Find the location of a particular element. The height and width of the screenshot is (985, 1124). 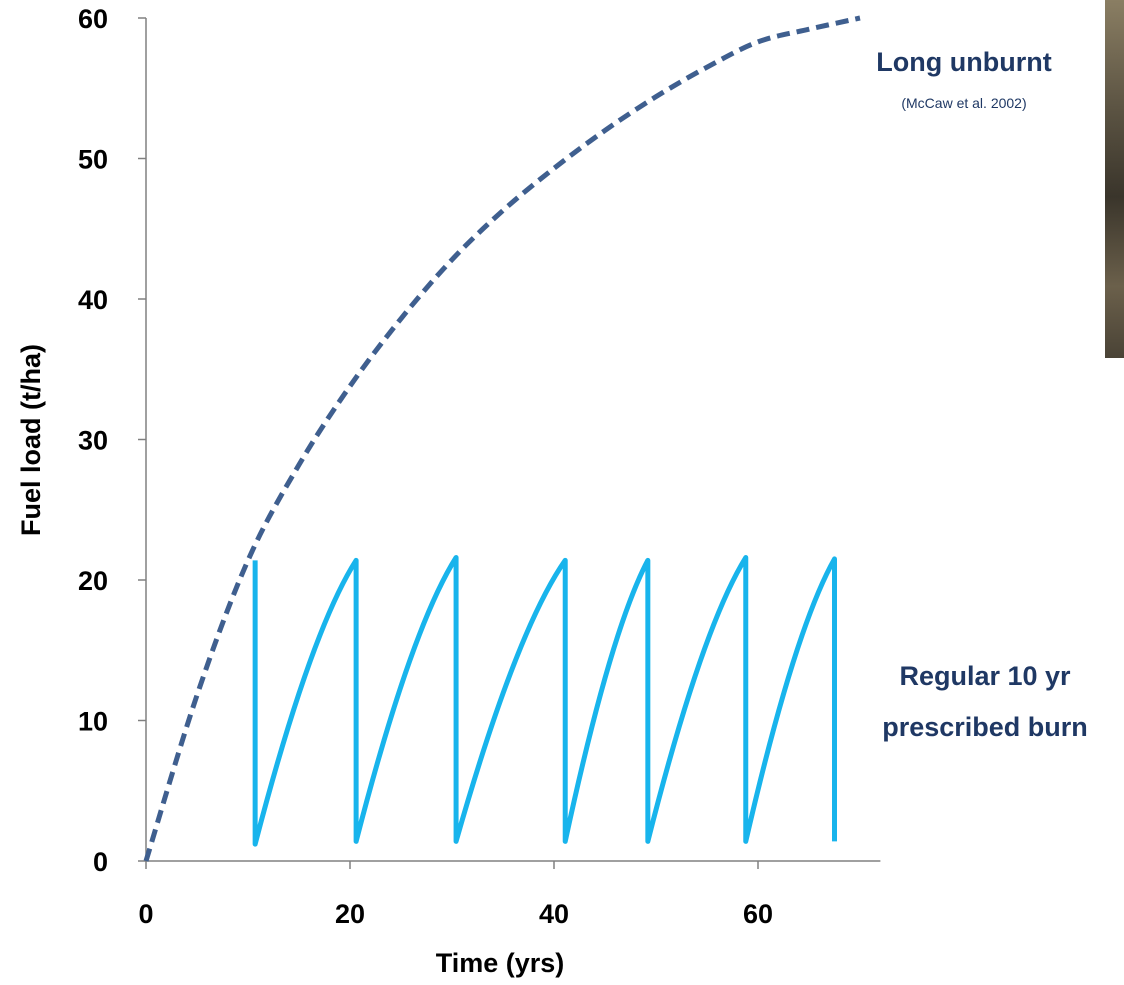

x-tick-label: 0 is located at coordinates (145, 914).